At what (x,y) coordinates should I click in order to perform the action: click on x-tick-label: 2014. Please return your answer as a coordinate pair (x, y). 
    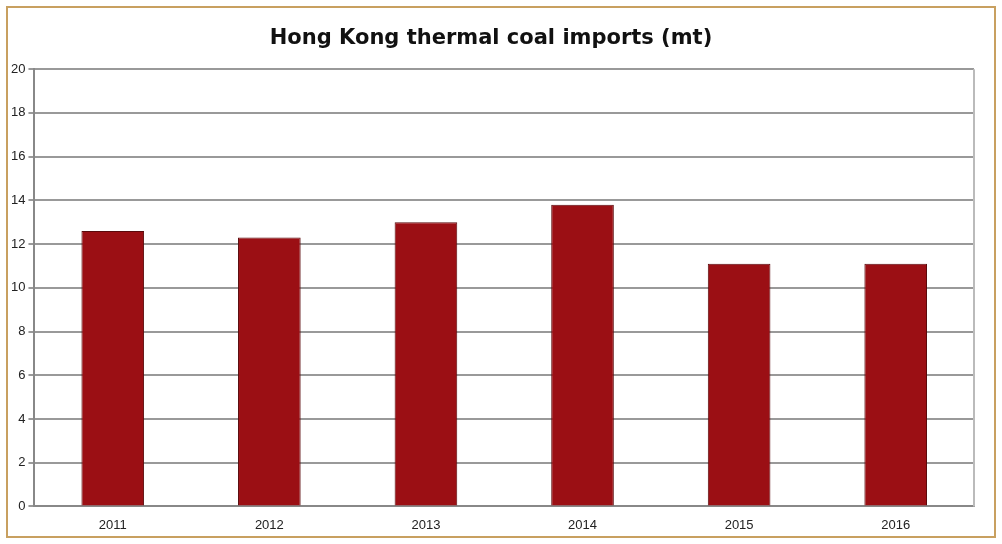
    Looking at the image, I should click on (582, 524).